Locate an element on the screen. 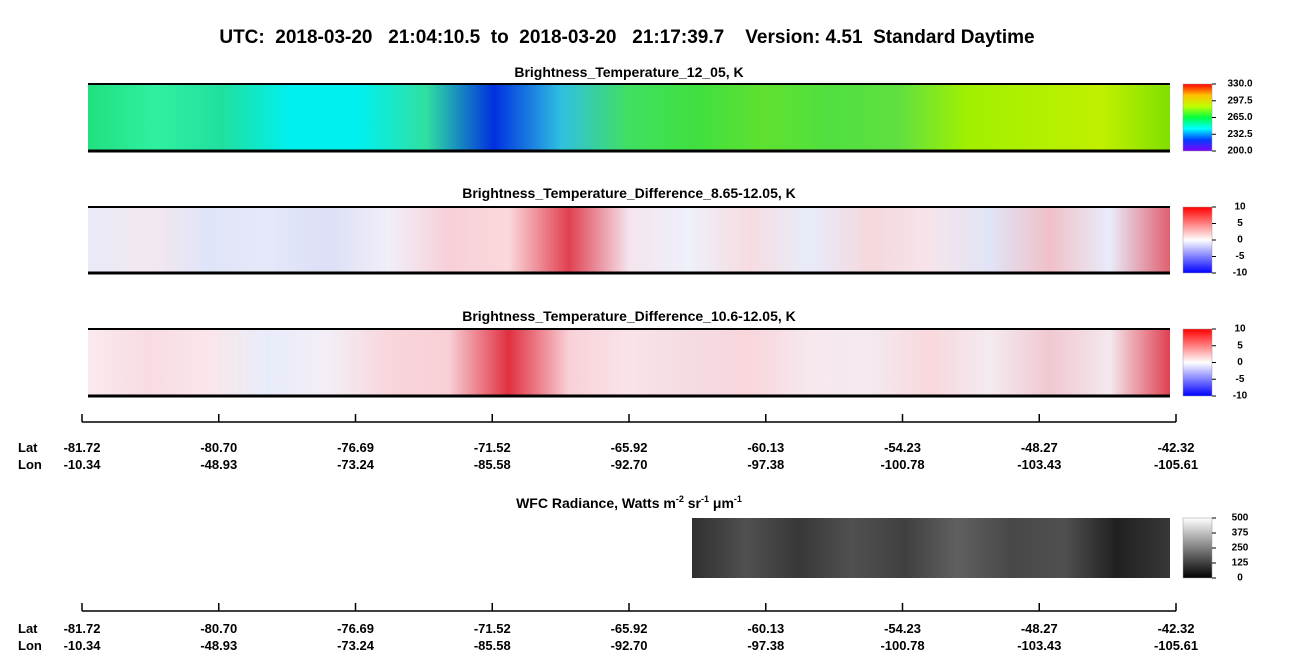 The image size is (1300, 672). colorbar-tick-label: 265.0 is located at coordinates (1239, 117).